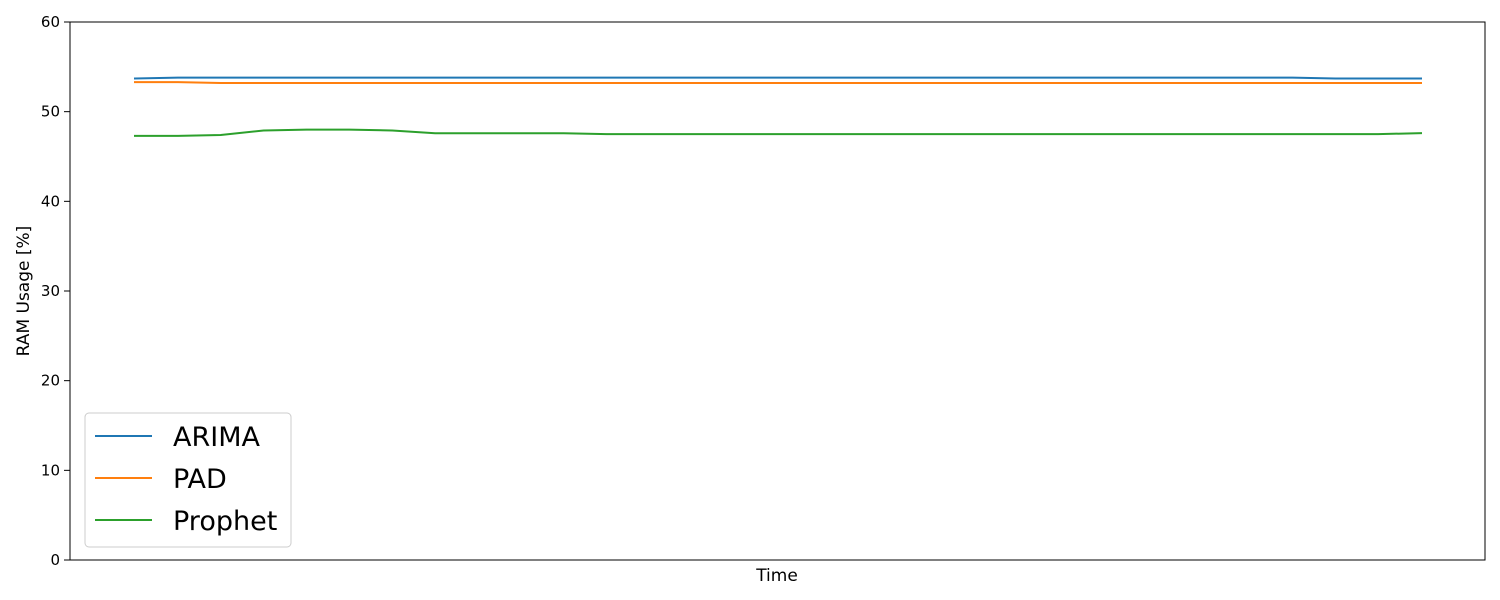  I want to click on y-tick-label: 60, so click(50, 22).